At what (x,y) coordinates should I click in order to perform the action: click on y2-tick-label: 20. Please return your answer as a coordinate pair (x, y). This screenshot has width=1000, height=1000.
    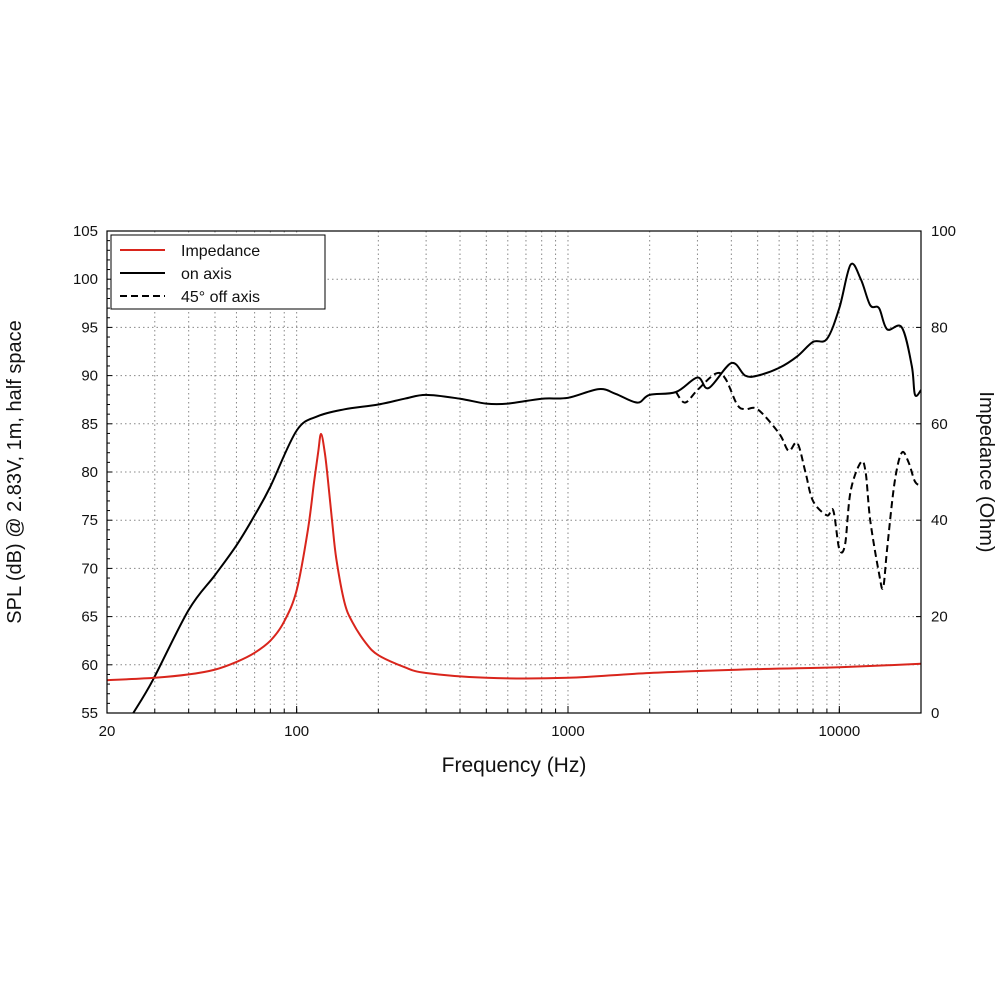
    Looking at the image, I should click on (939, 617).